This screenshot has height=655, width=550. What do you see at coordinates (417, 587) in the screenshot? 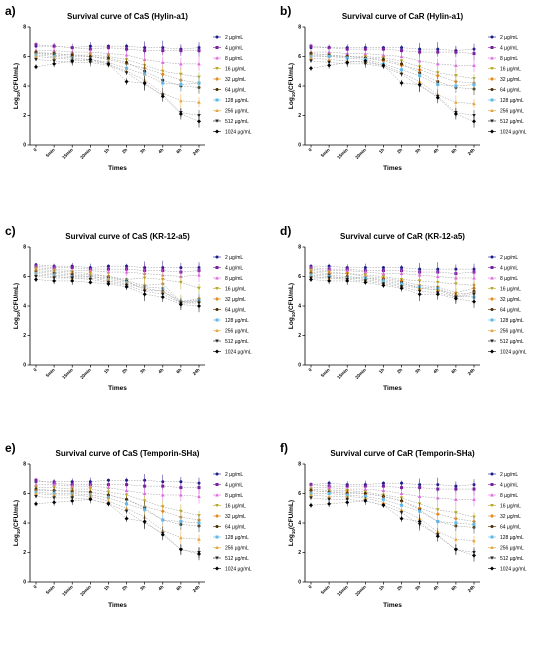
I see `x-tick-label: 3h` at bounding box center [417, 587].